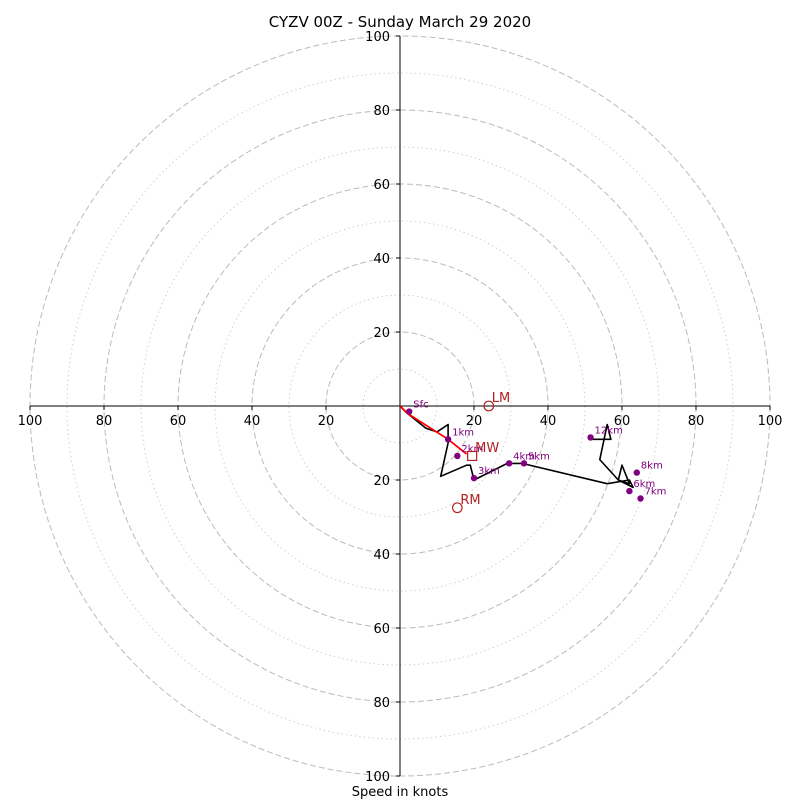 This screenshot has height=800, width=800. I want to click on storm-motion-label: LM, so click(501, 398).